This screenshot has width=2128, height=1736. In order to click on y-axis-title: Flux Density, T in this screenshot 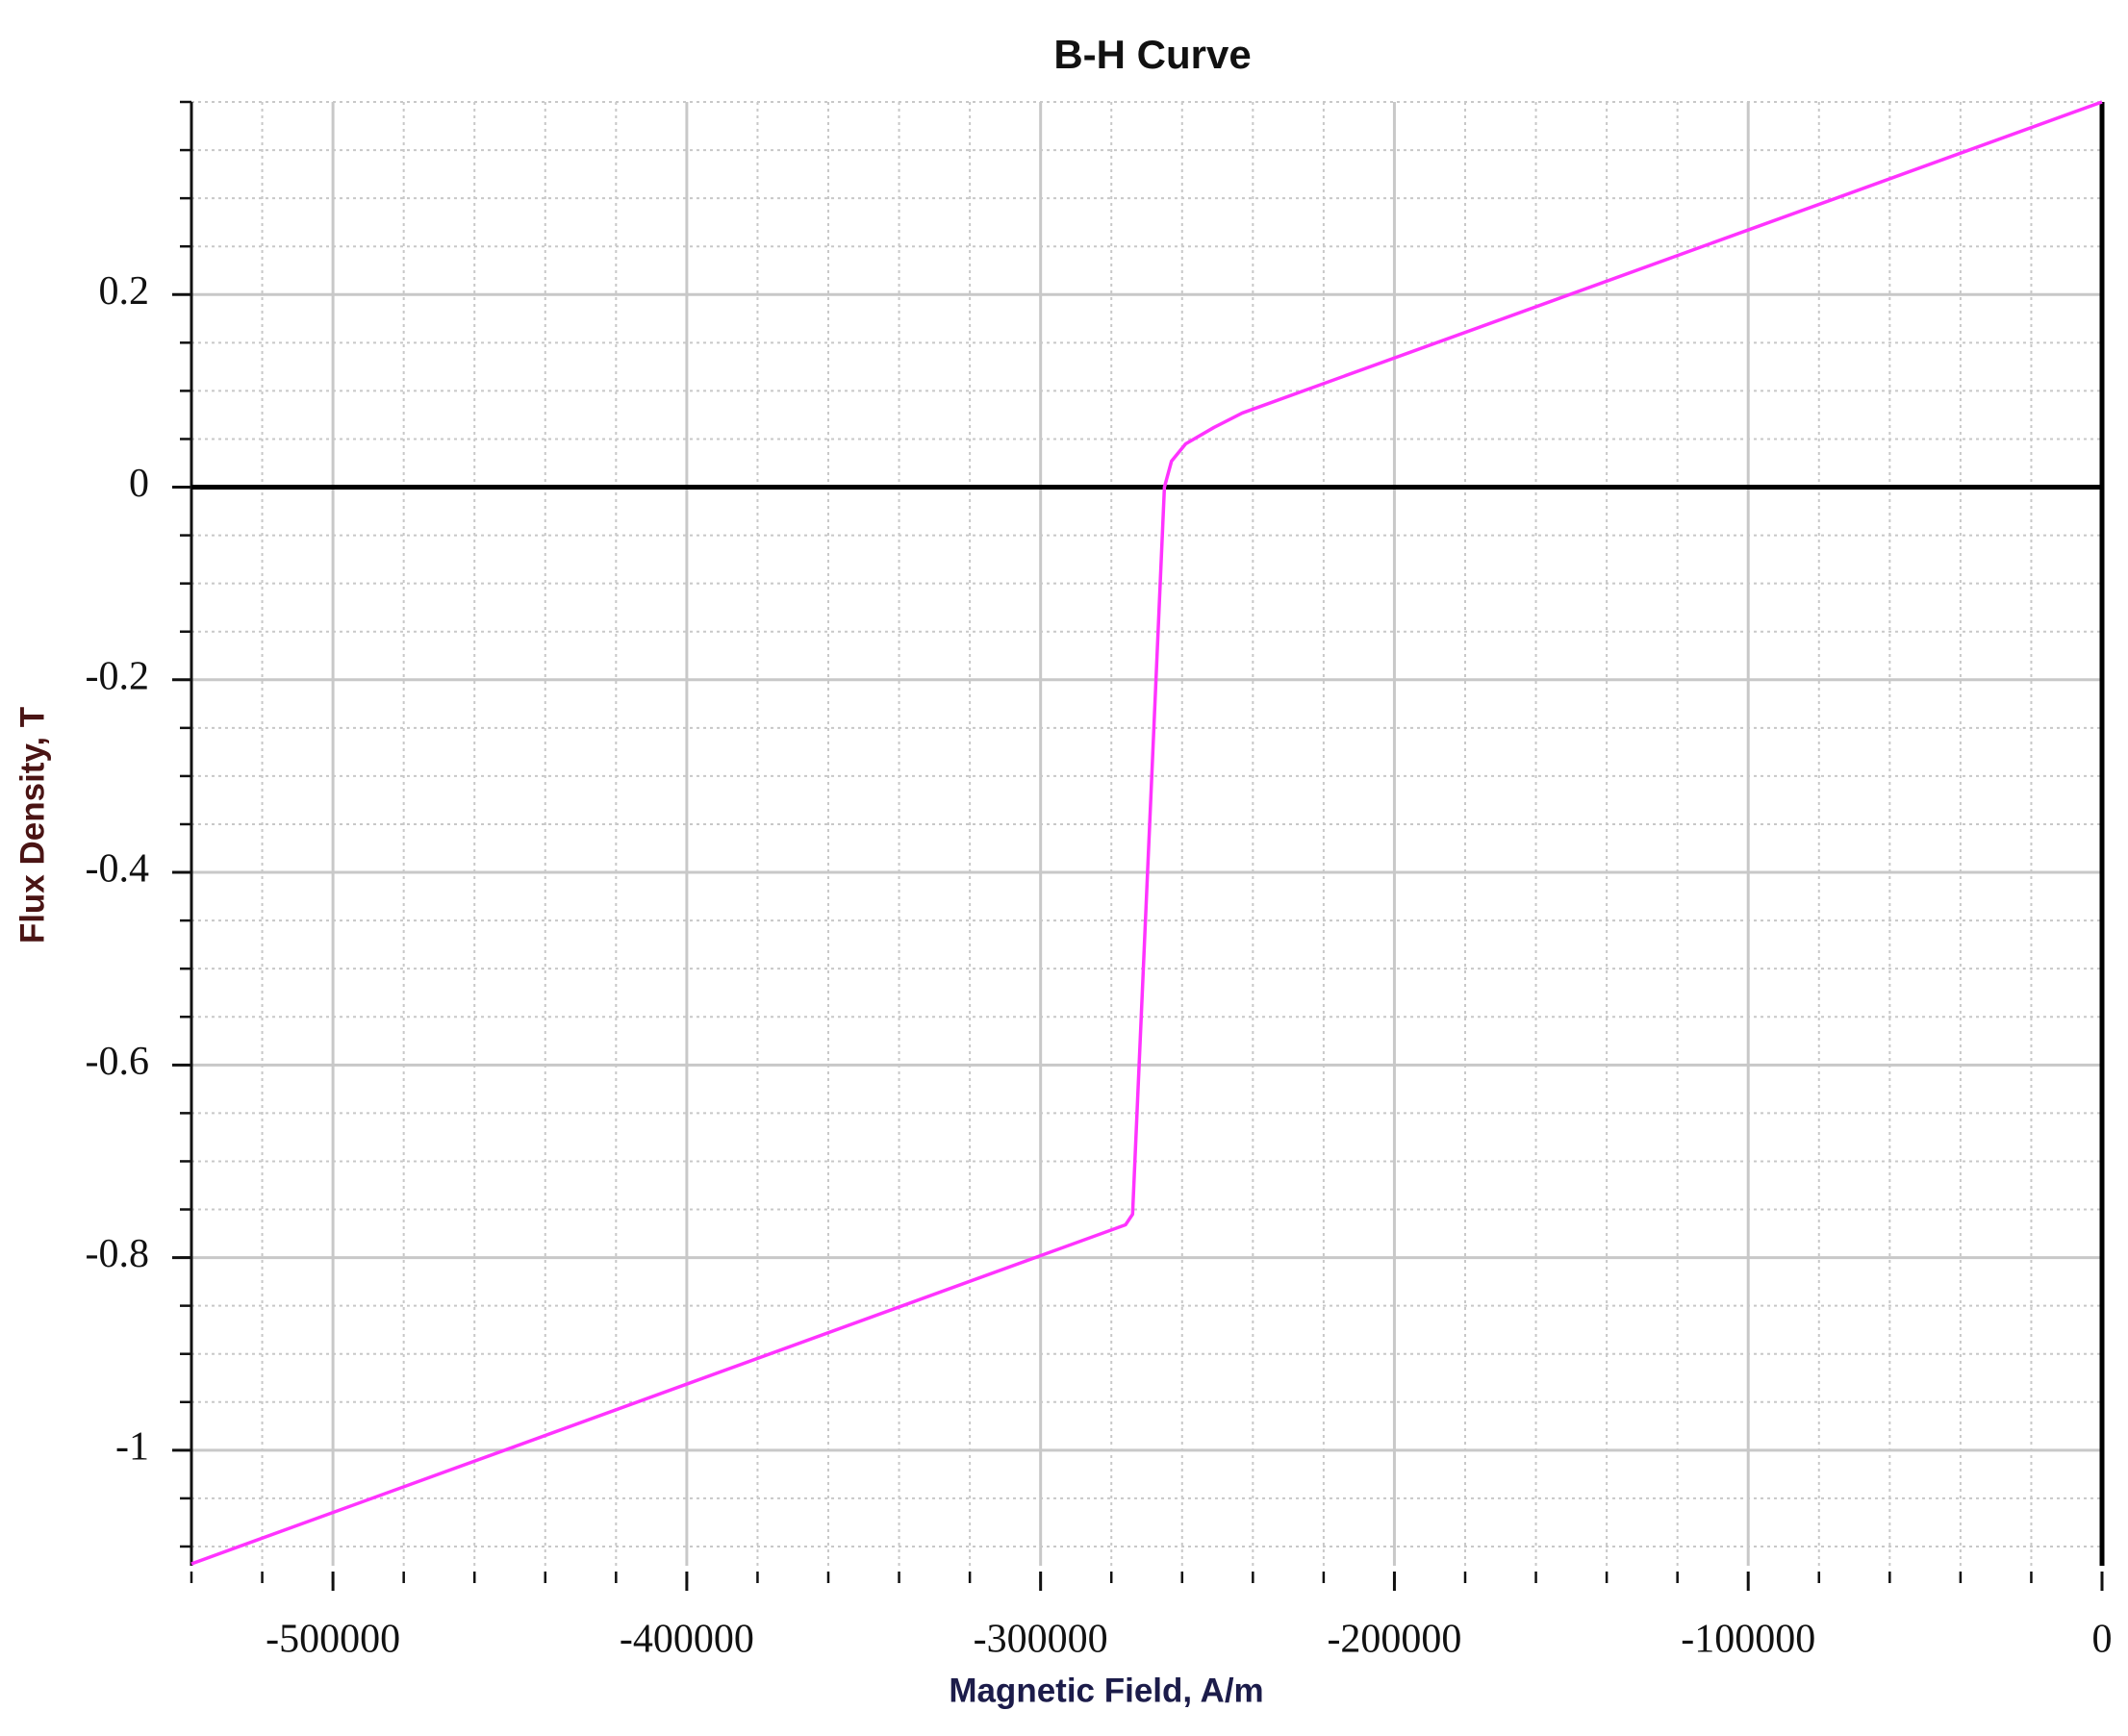, I will do `click(32, 825)`.